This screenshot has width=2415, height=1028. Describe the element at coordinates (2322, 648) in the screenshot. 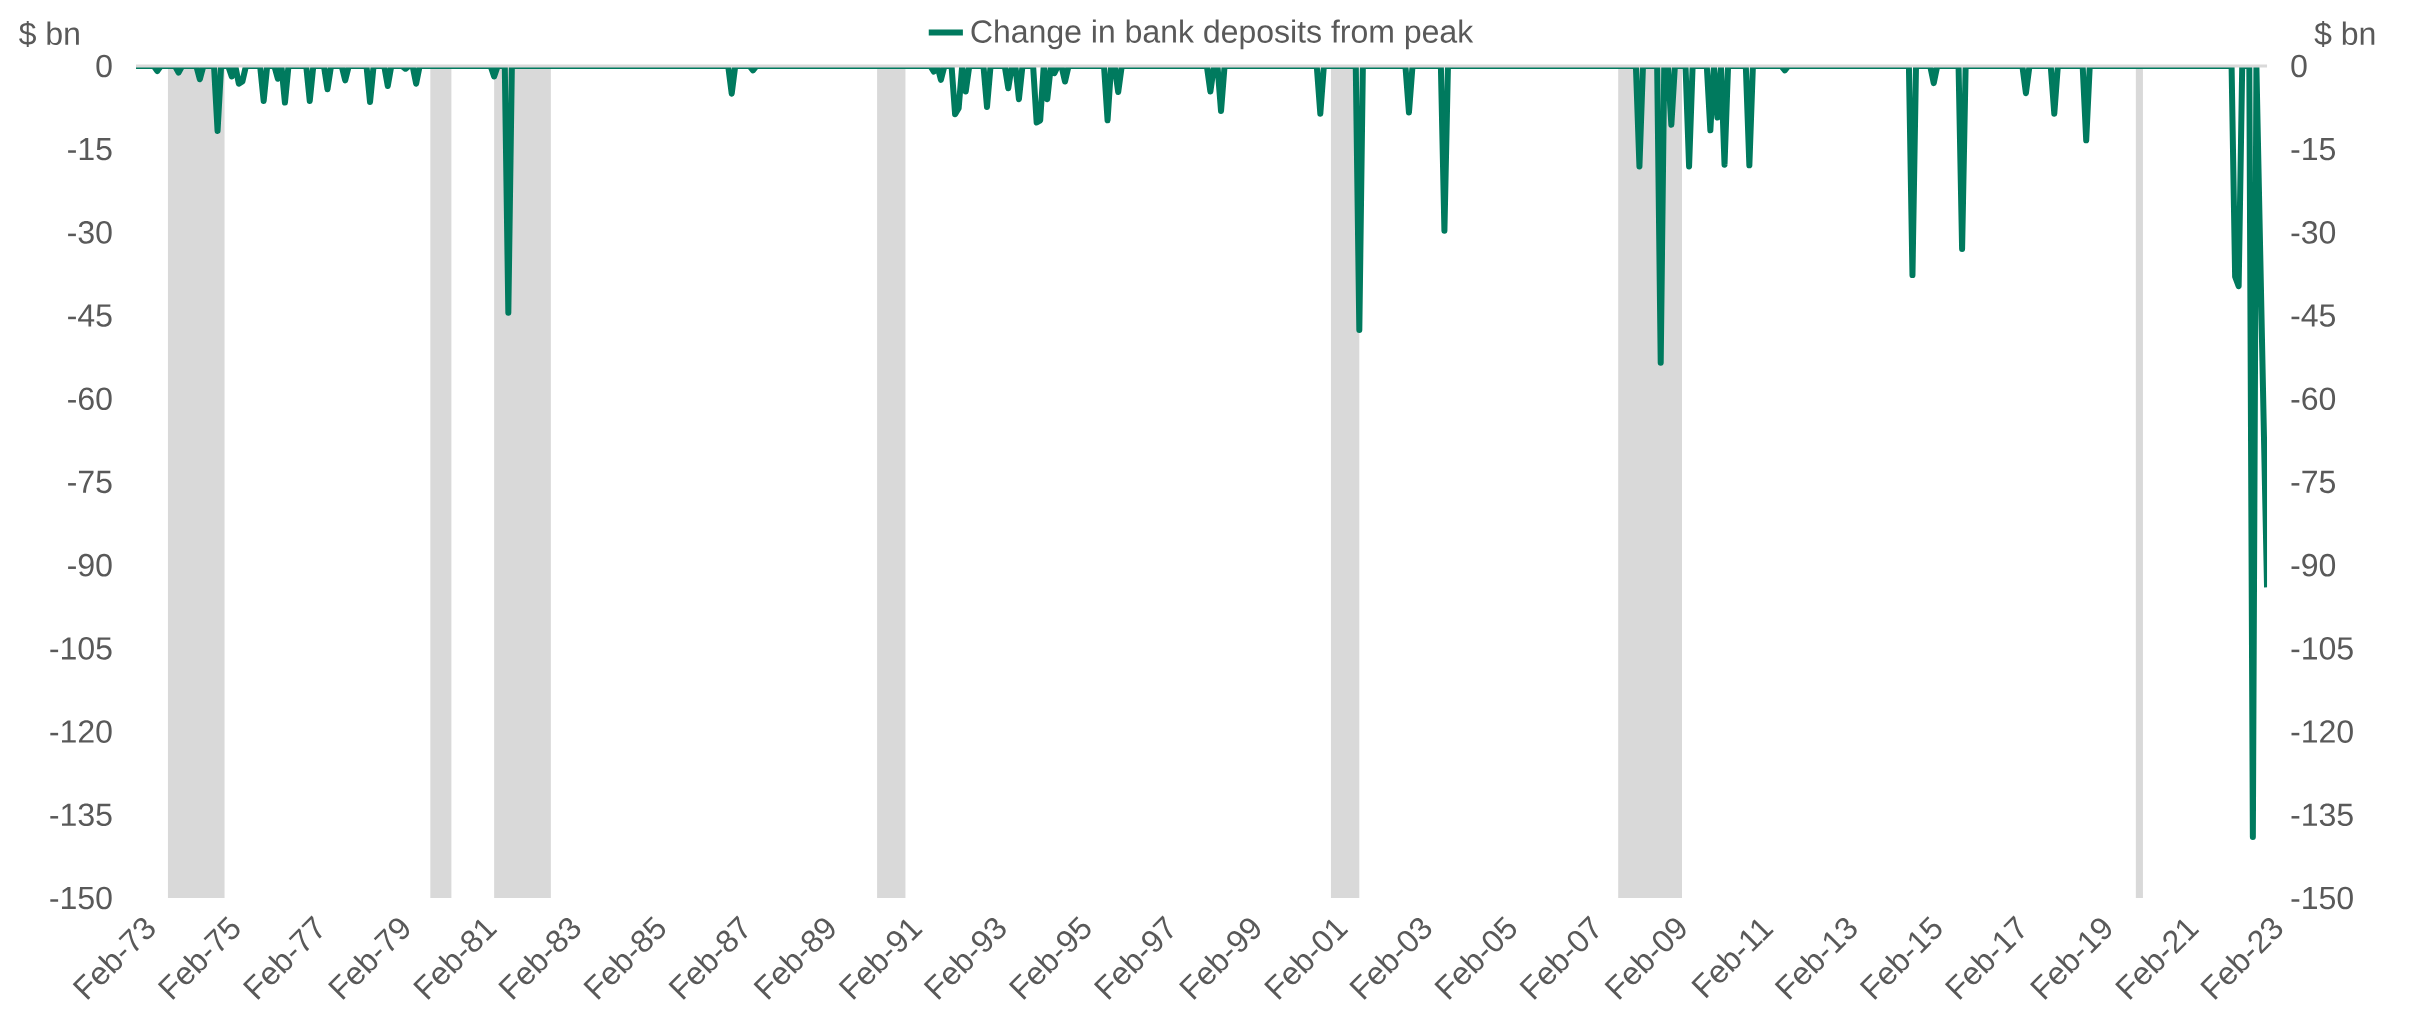

I see `y2-tick-label: -105` at that location.